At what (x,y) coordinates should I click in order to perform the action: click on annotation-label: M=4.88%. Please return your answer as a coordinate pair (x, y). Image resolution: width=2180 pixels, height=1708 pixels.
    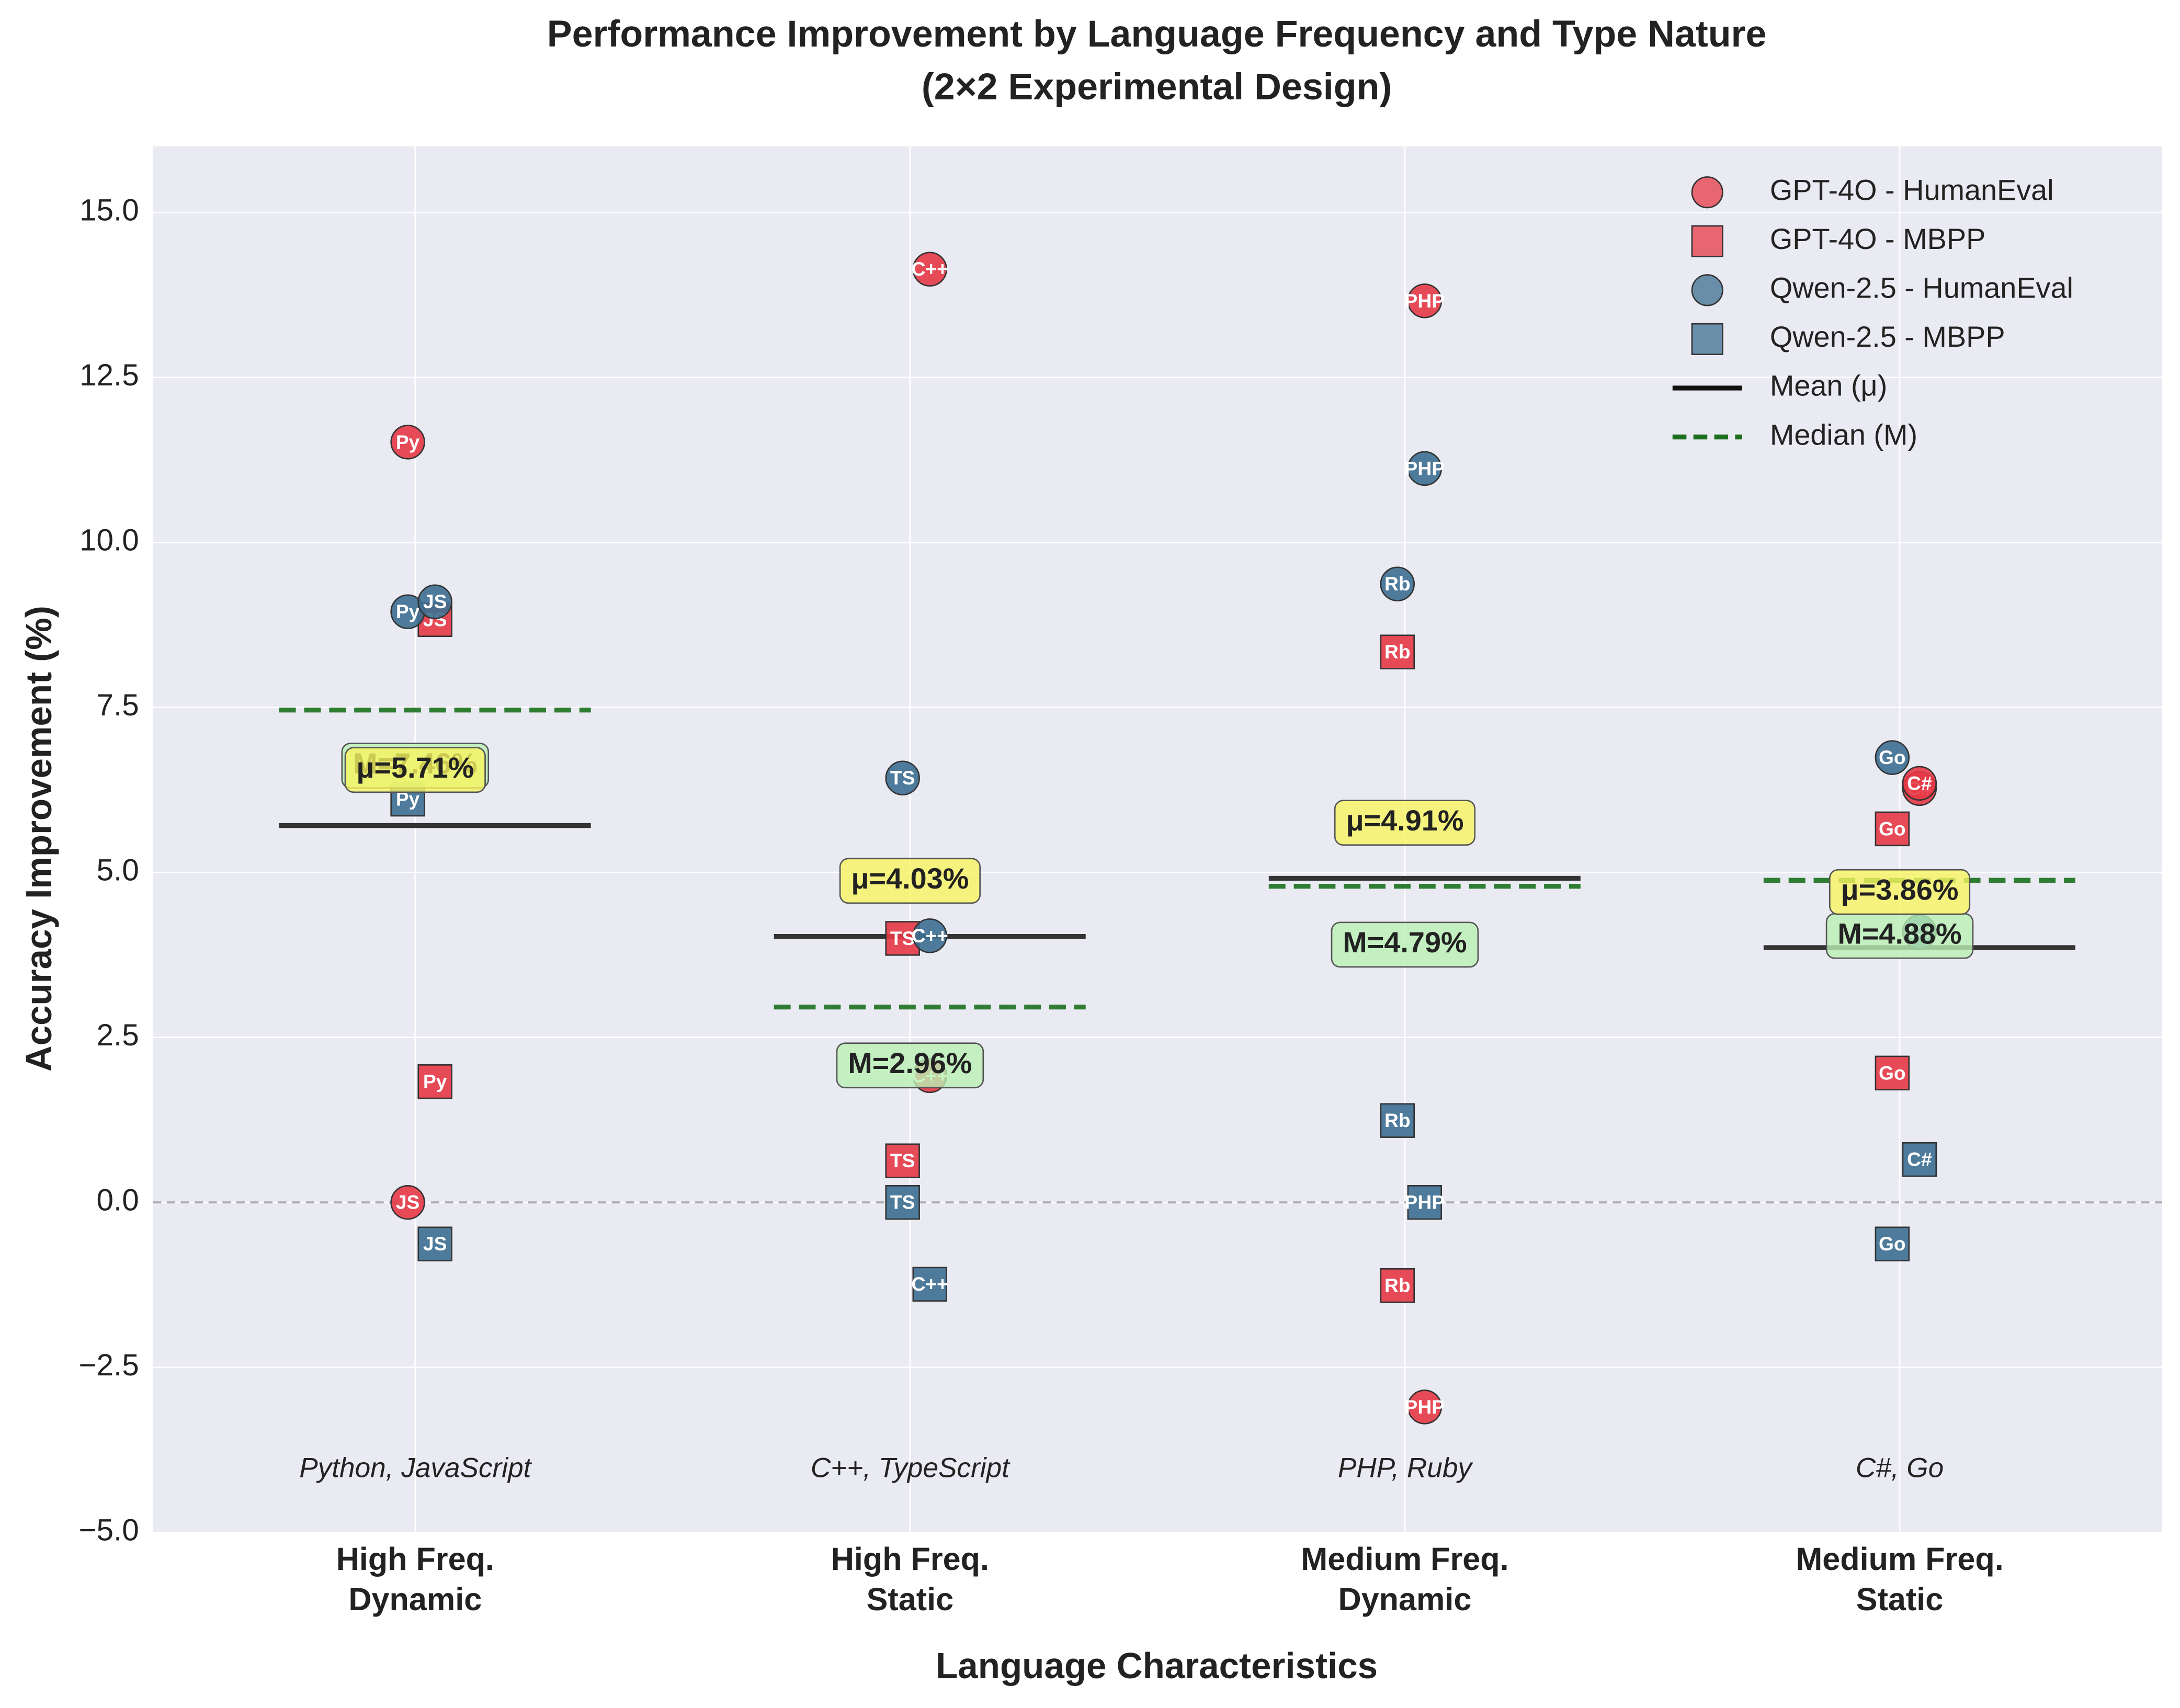
    Looking at the image, I should click on (1899, 933).